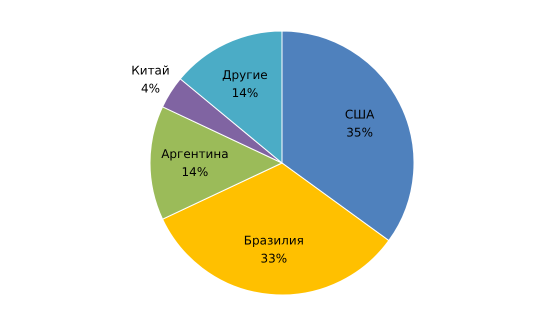 Image resolution: width=559 pixels, height=327 pixels. Describe the element at coordinates (150, 71) in the screenshot. I see `slice-label: Китай` at that location.